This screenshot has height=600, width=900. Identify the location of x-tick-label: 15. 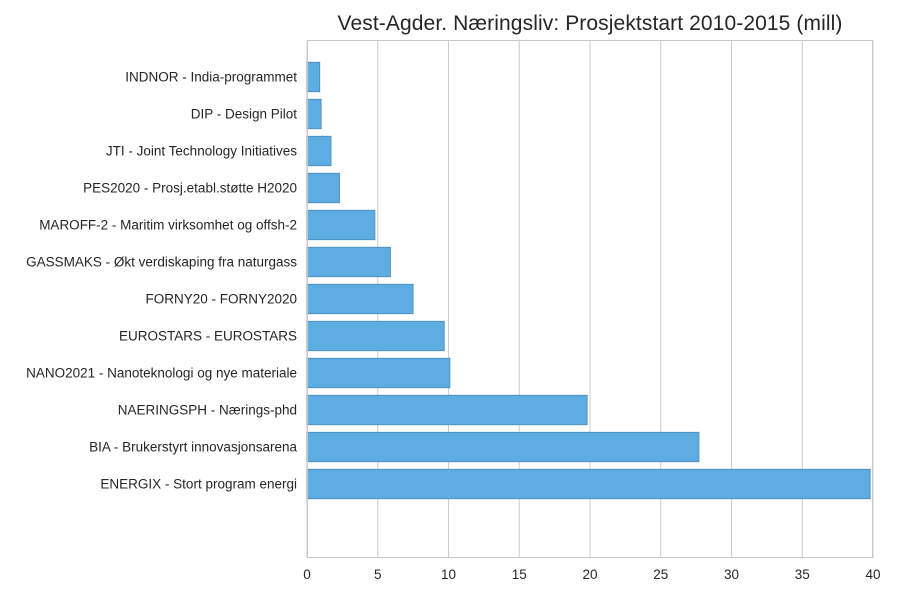
(519, 574).